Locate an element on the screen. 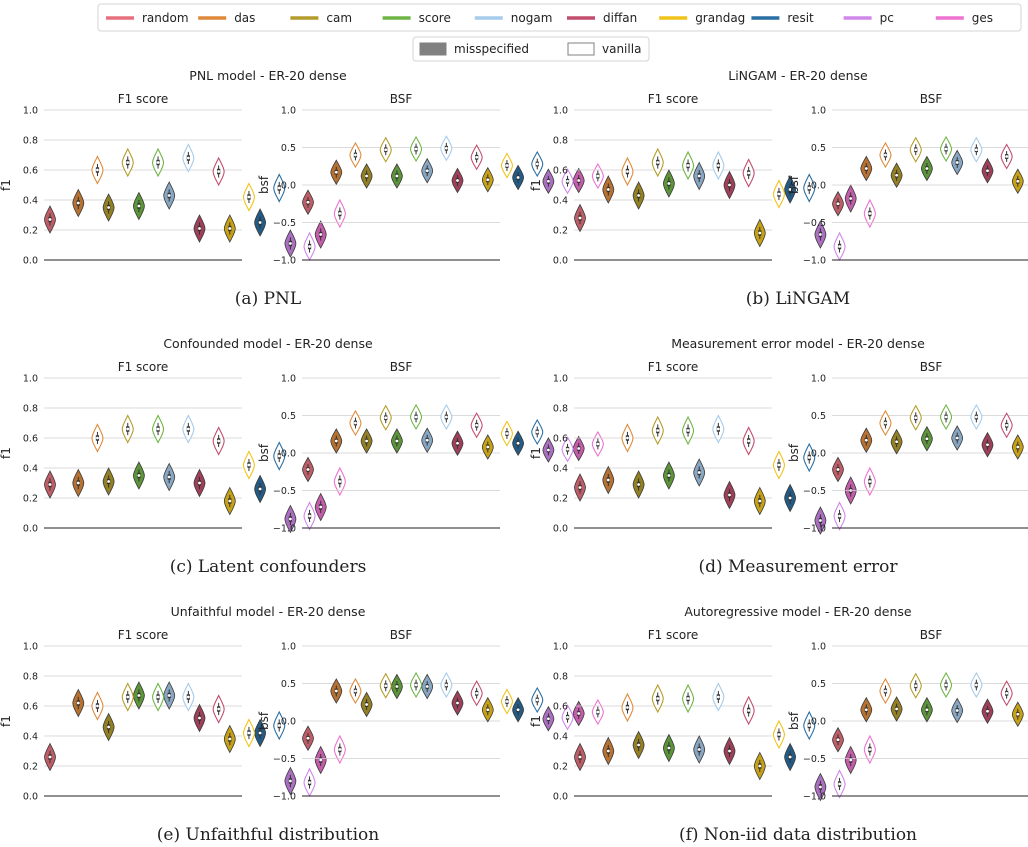 Image resolution: width=1028 pixels, height=847 pixels. bsf-tick-label: −1.0 is located at coordinates (814, 261).